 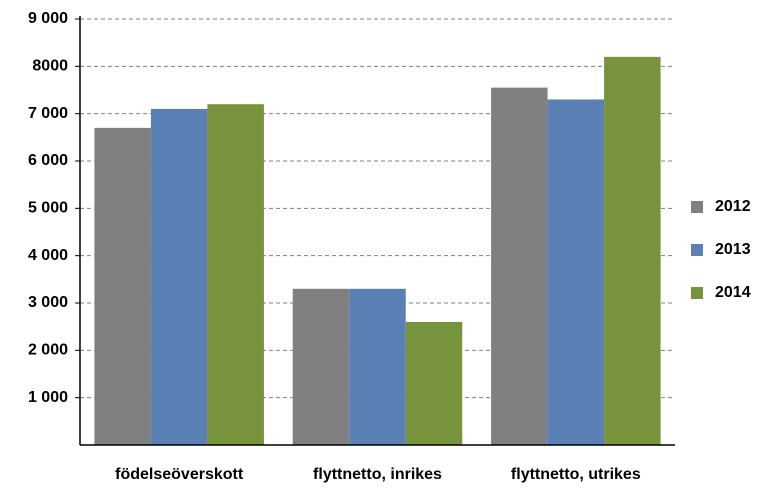 What do you see at coordinates (48, 397) in the screenshot?
I see `y-tick-label: 1 000` at bounding box center [48, 397].